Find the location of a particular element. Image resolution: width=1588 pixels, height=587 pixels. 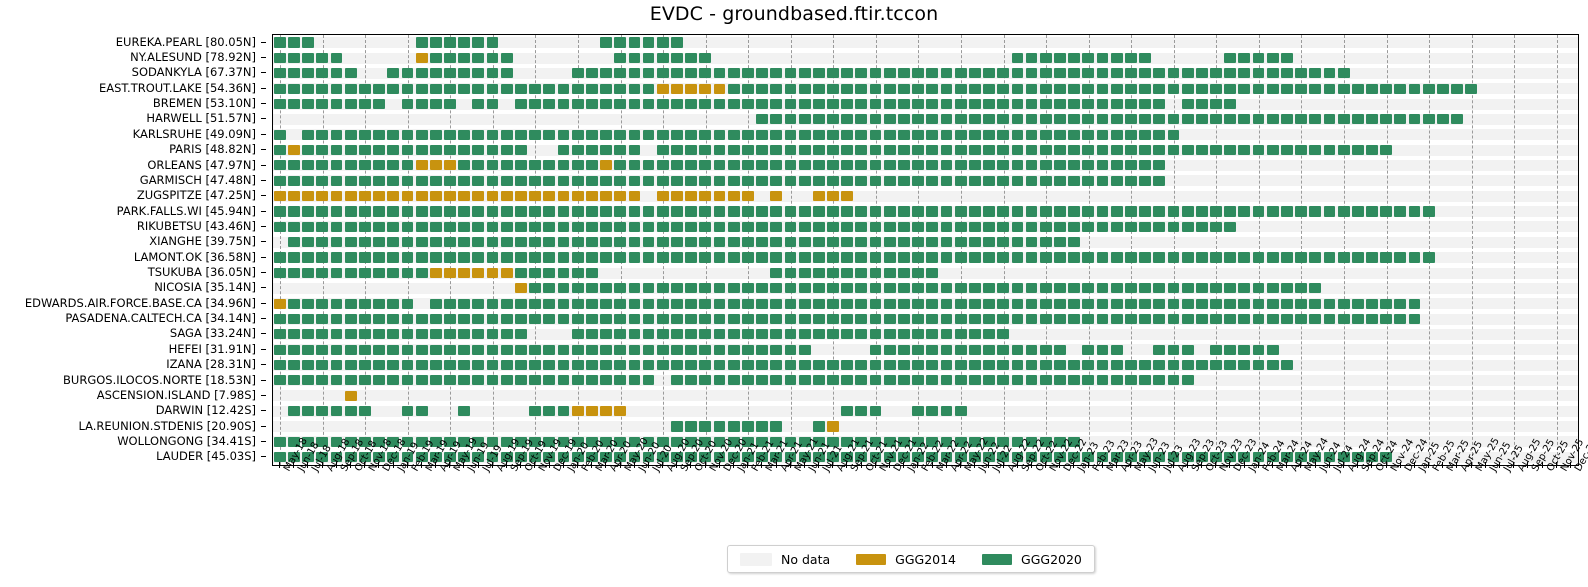

legend-item-no_data: No data is located at coordinates (785, 559).